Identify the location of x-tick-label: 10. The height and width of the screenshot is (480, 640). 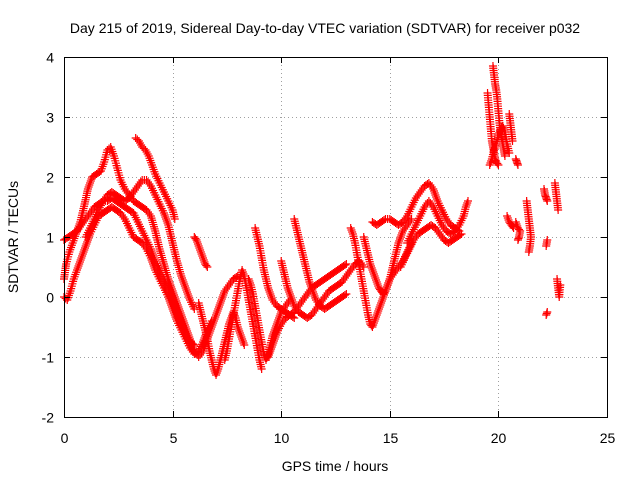
(282, 438).